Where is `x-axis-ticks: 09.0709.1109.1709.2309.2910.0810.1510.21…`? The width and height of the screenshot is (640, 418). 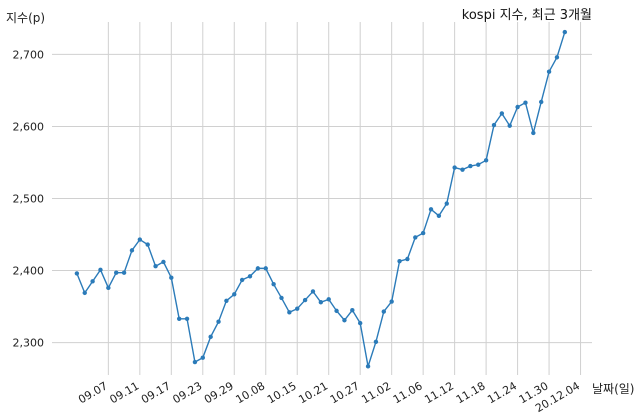 x-axis-ticks: 09.0709.1109.1709.2309.2910.0810.1510.21… is located at coordinates (329, 397).